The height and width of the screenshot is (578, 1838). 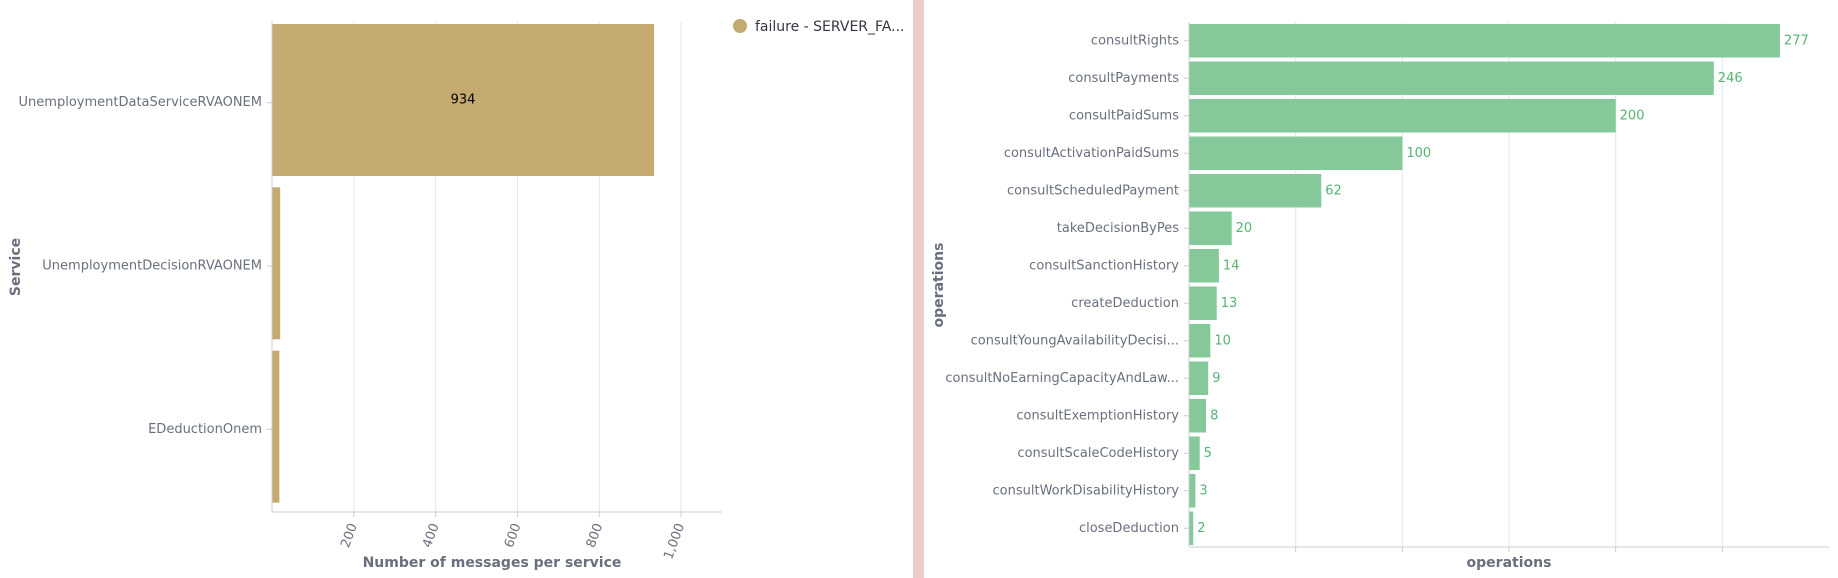 What do you see at coordinates (1123, 78) in the screenshot?
I see `y-tick-label: consultPayments` at bounding box center [1123, 78].